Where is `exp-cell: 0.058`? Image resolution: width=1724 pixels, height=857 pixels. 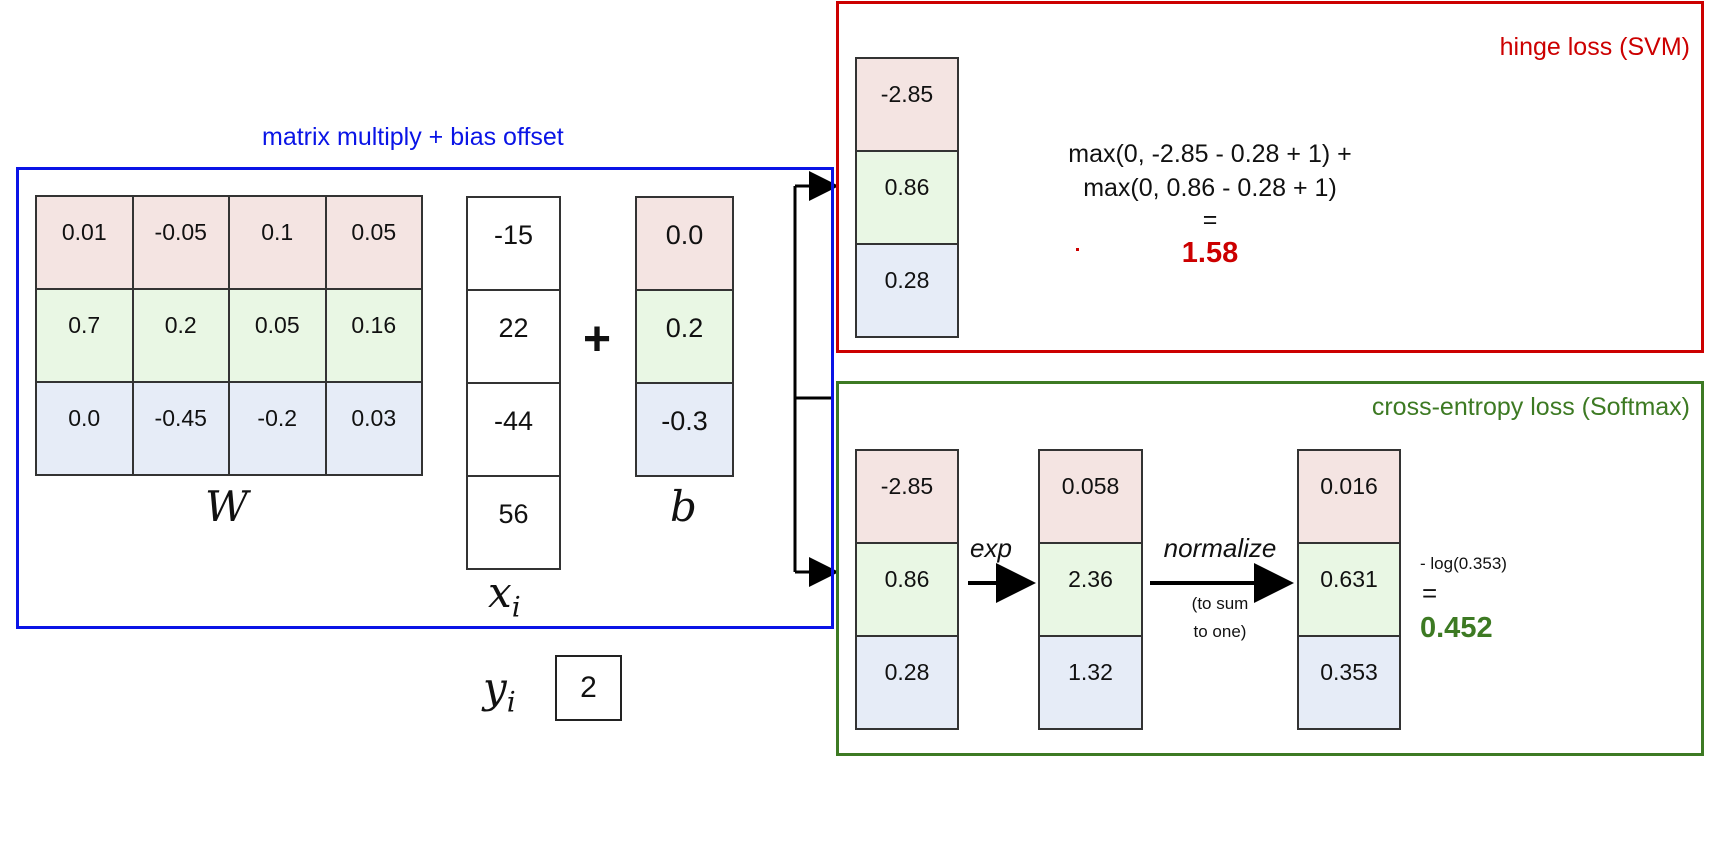 exp-cell: 0.058 is located at coordinates (1090, 496).